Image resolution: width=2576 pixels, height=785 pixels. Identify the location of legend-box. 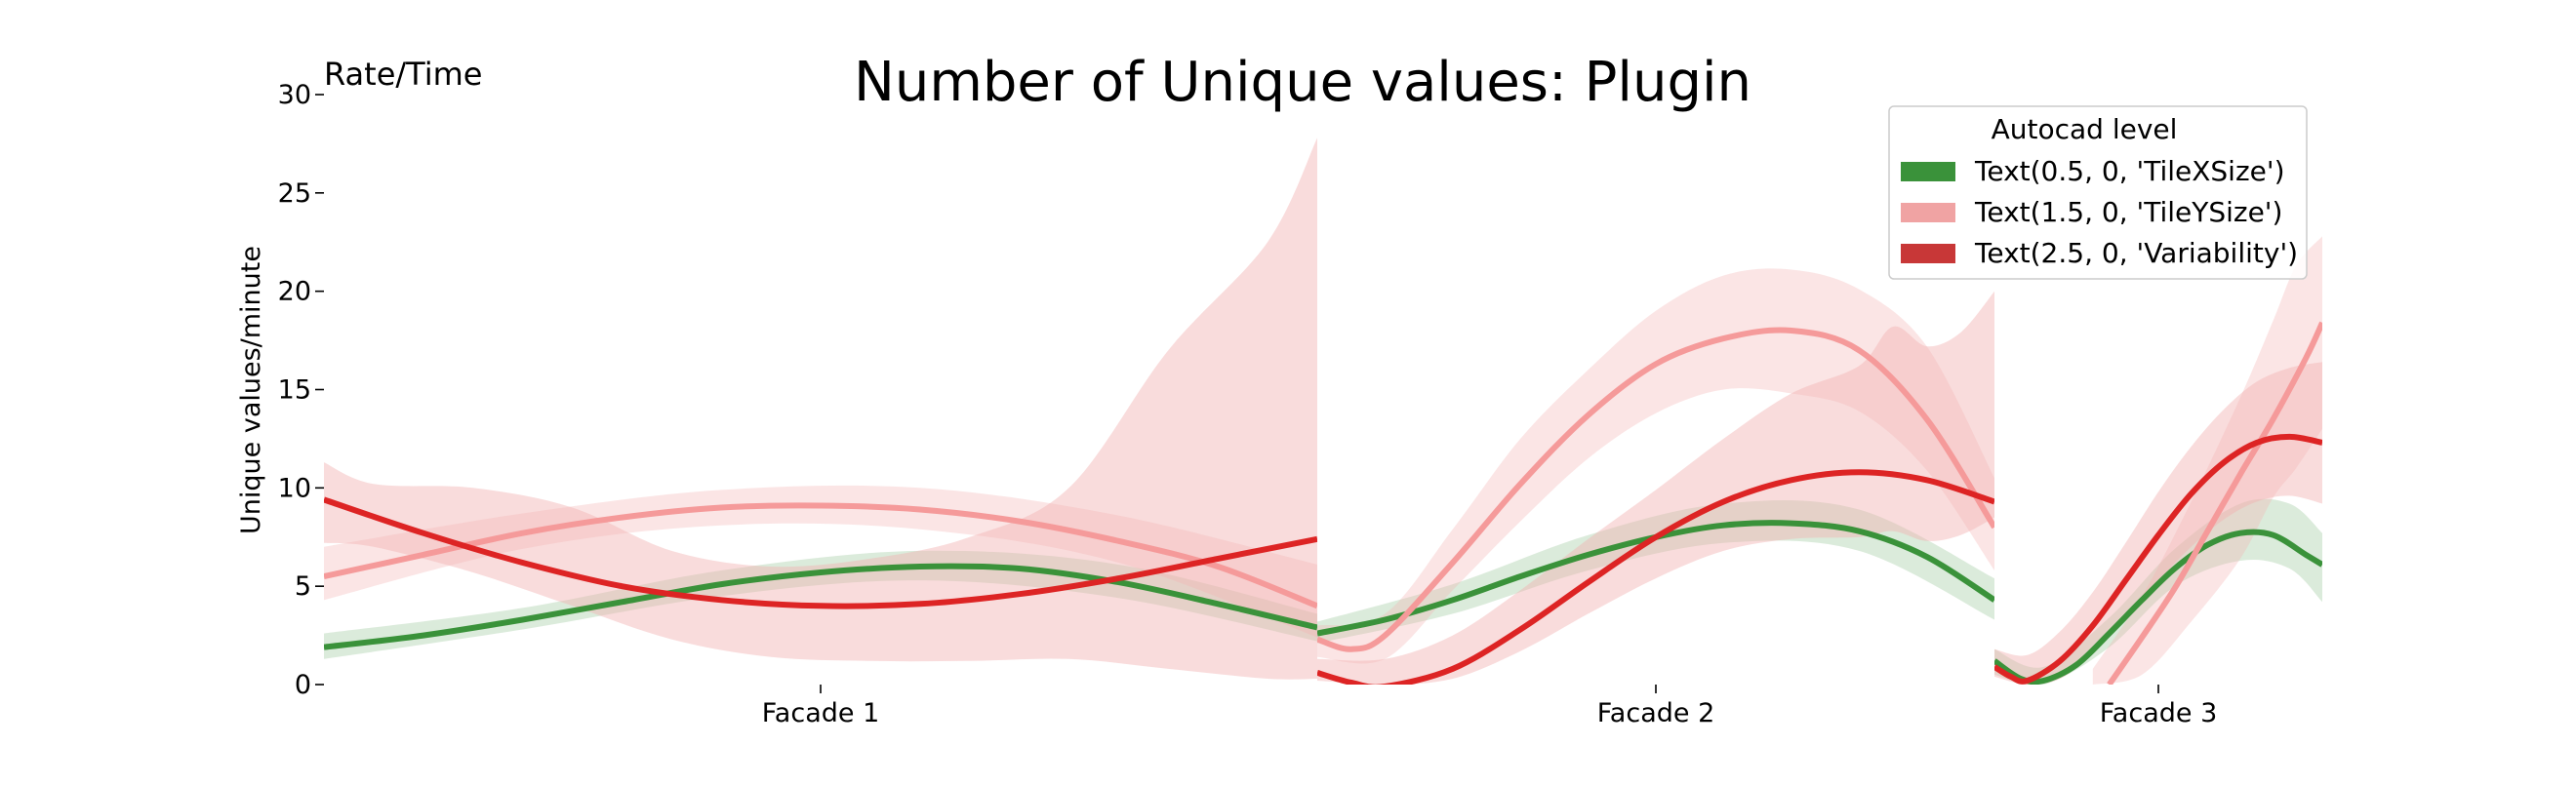
(2098, 192).